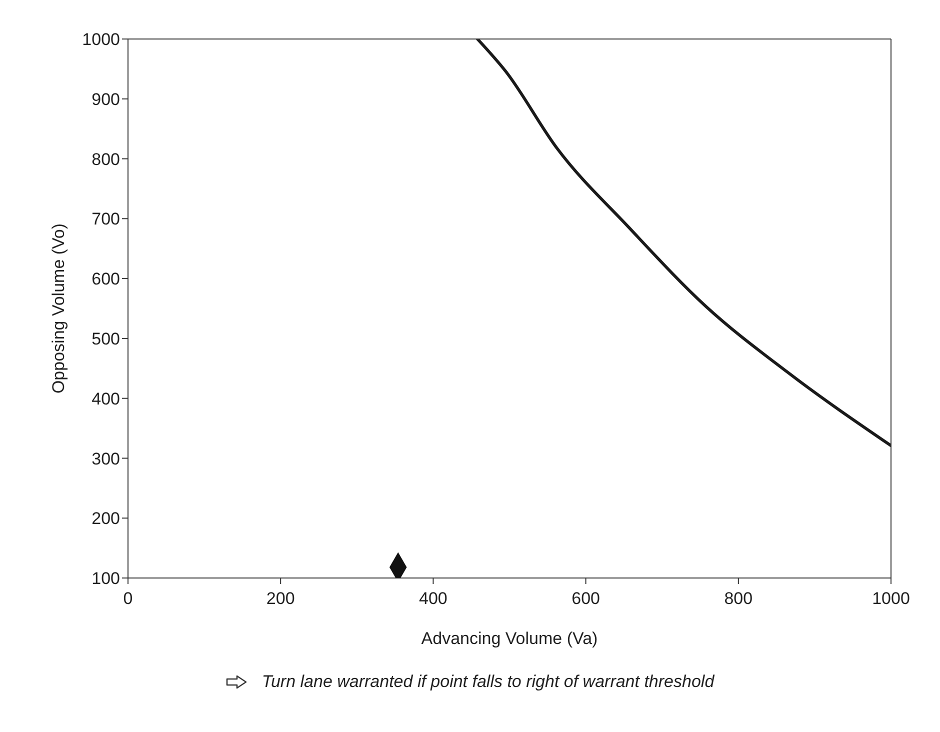 This screenshot has height=732, width=940. Describe the element at coordinates (106, 338) in the screenshot. I see `y-tick-label: 500` at that location.